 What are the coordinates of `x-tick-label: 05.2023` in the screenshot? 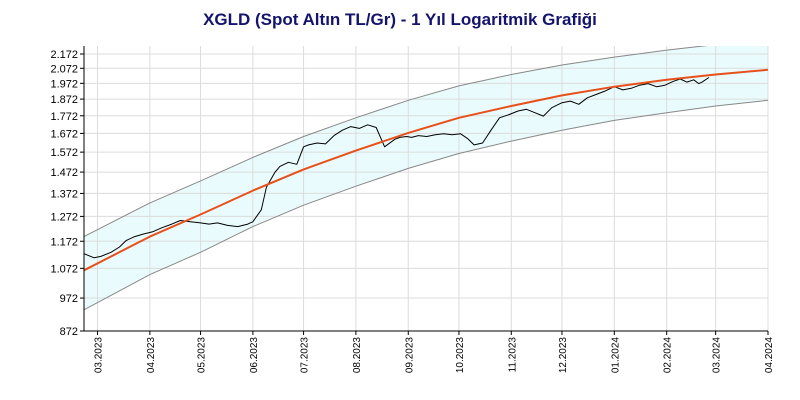 It's located at (202, 355).